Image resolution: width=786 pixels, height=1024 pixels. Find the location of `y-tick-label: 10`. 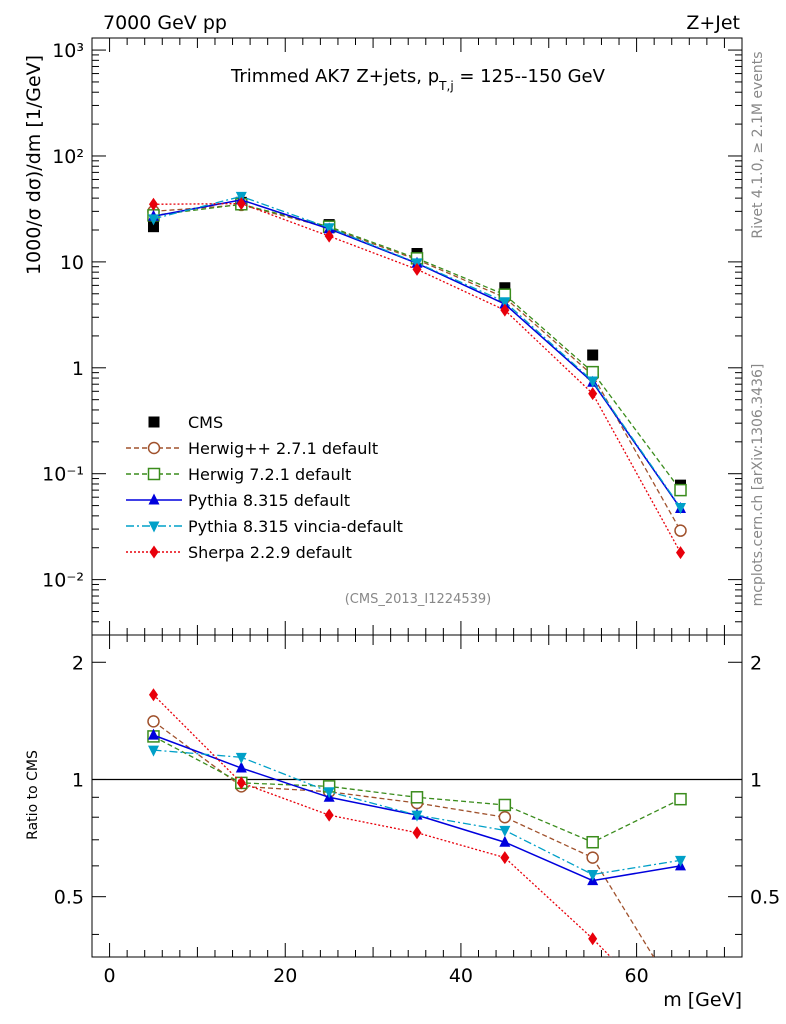

y-tick-label: 10 is located at coordinates (72, 263).